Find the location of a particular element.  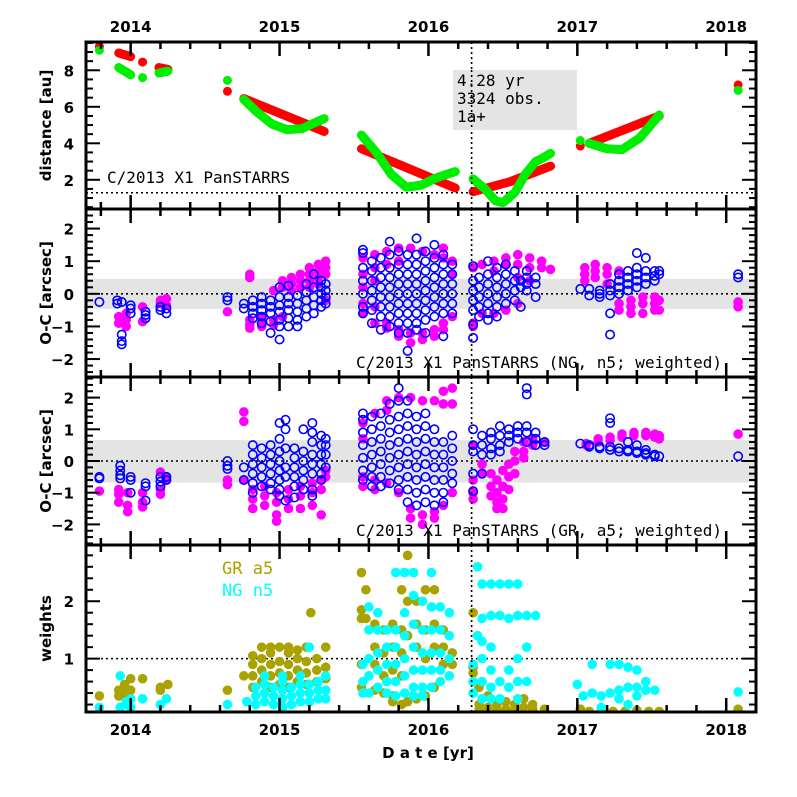

x-tick-label-top: 2014 is located at coordinates (131, 27).